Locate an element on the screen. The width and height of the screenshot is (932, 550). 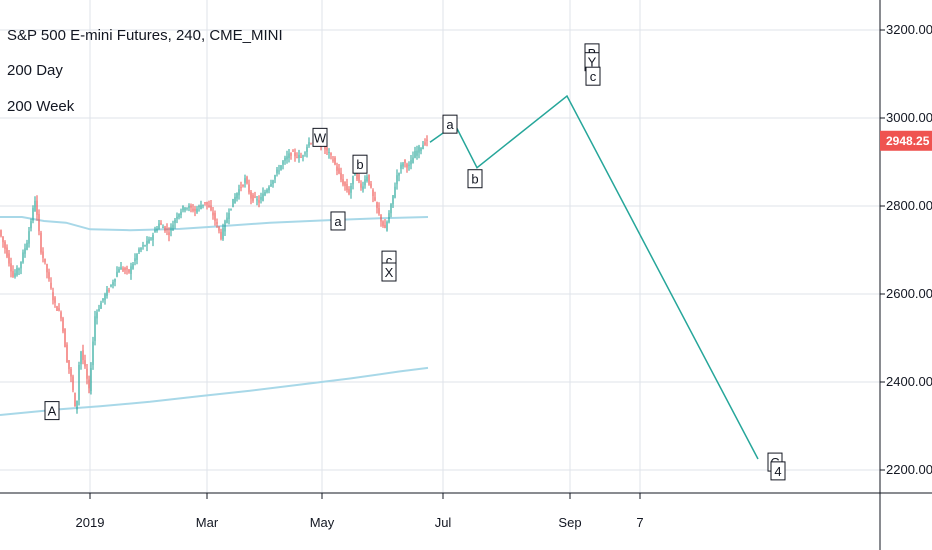
ma-200-day-line is located at coordinates (214, 224).